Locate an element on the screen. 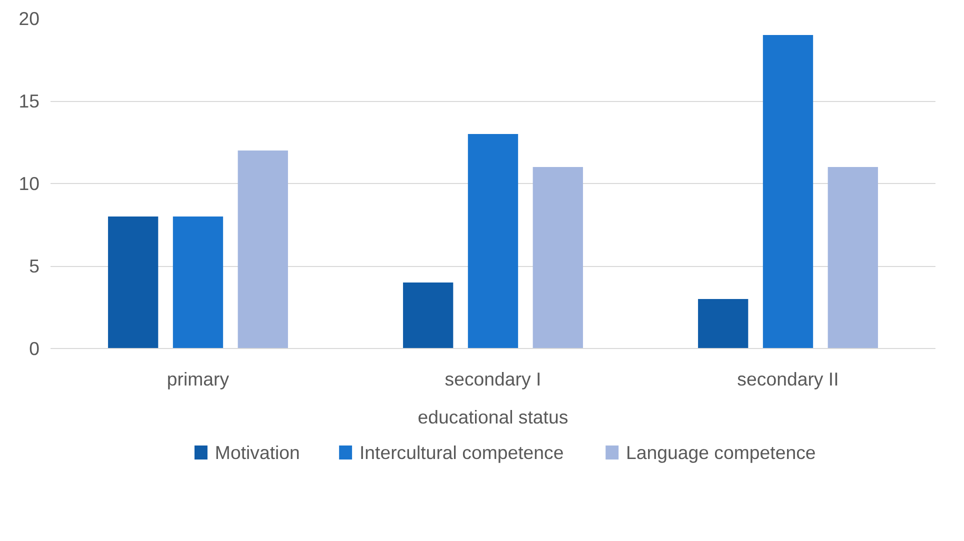 The height and width of the screenshot is (541, 964). legend-label: Motivation is located at coordinates (257, 452).